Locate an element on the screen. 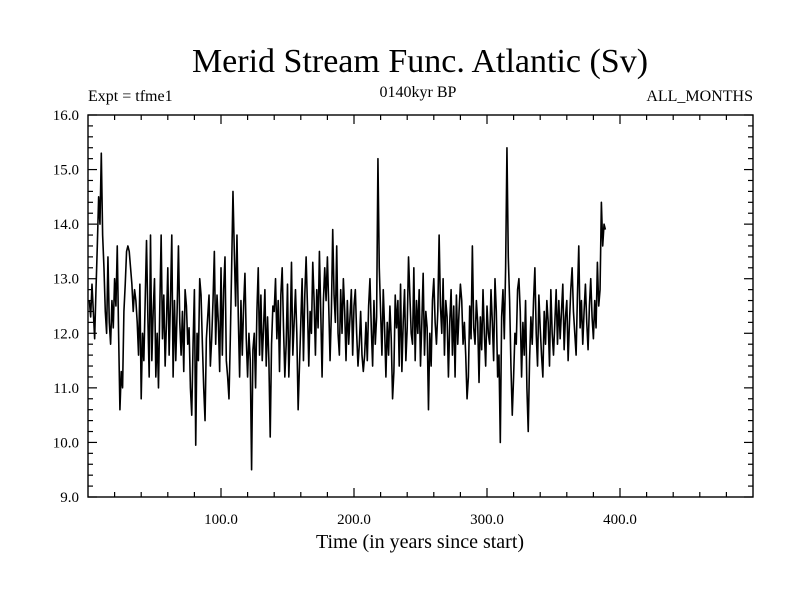 Image resolution: width=800 pixels, height=600 pixels. experiment-label: Expt = tfme1 is located at coordinates (130, 96).